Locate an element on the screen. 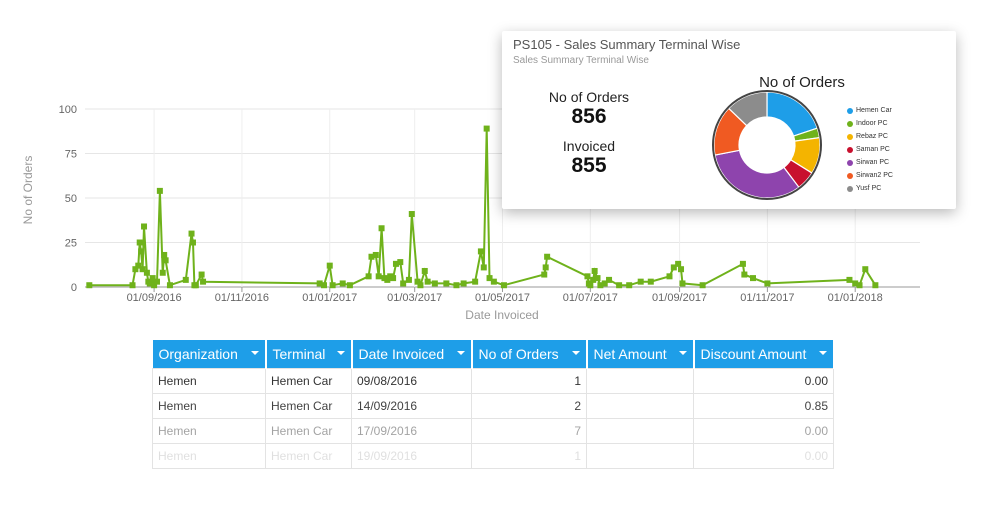  y-tick-label: 25 is located at coordinates (71, 244).